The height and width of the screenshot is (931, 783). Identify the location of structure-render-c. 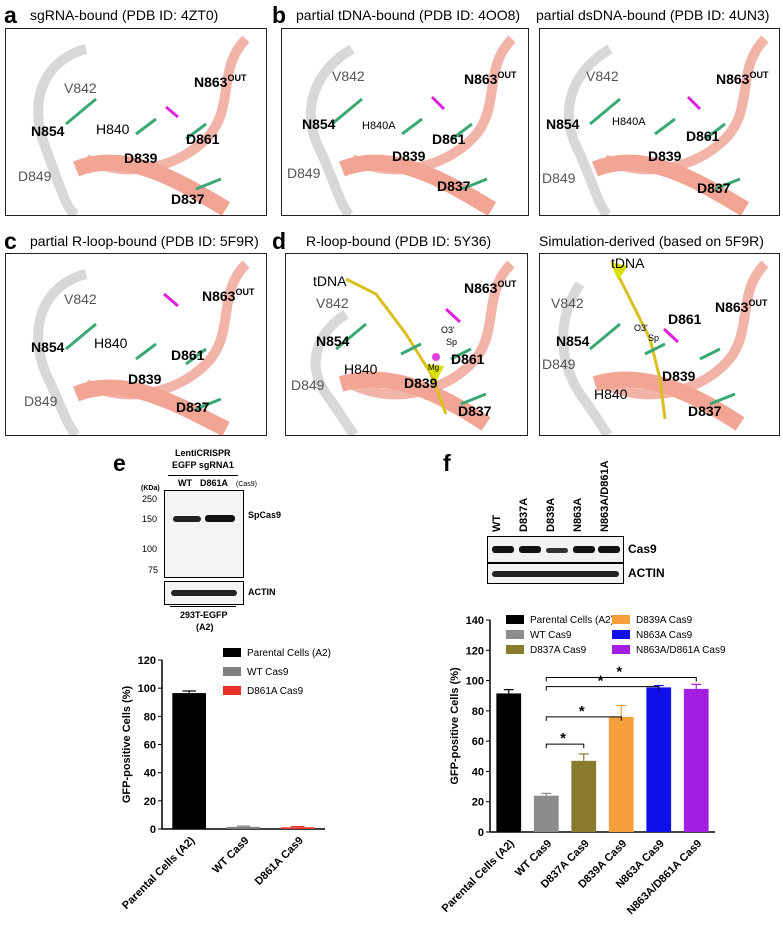
(141, 347).